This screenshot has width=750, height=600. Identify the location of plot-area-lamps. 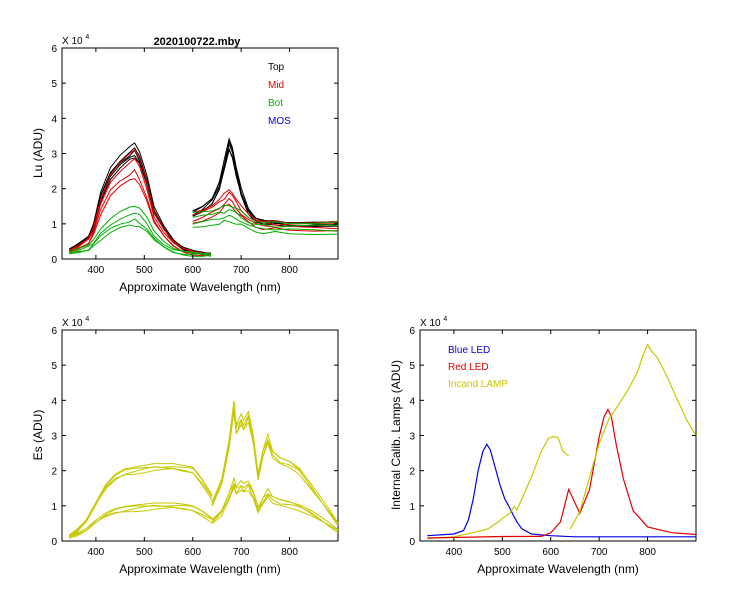
(558, 435).